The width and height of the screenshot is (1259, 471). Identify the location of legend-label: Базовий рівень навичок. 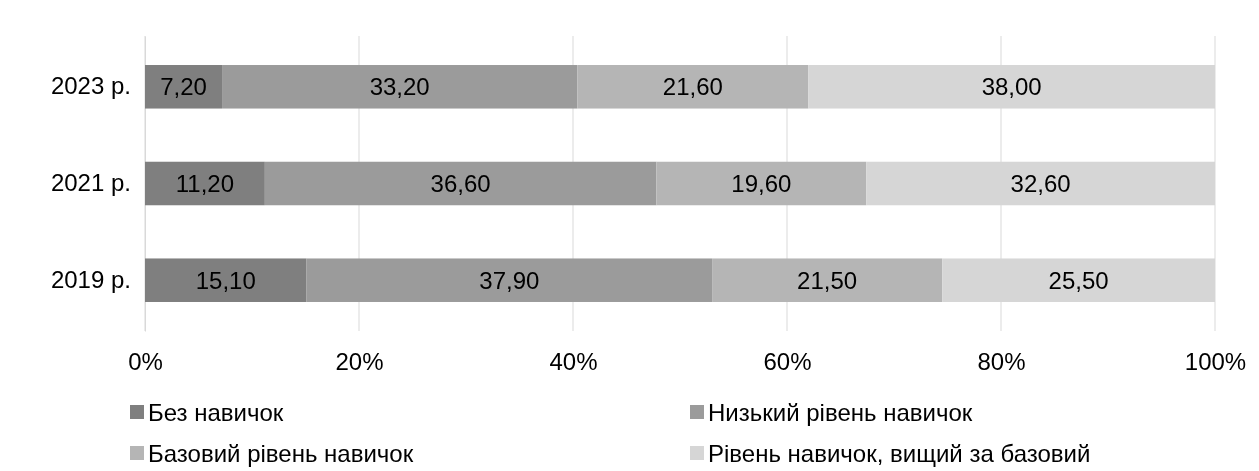
(281, 453).